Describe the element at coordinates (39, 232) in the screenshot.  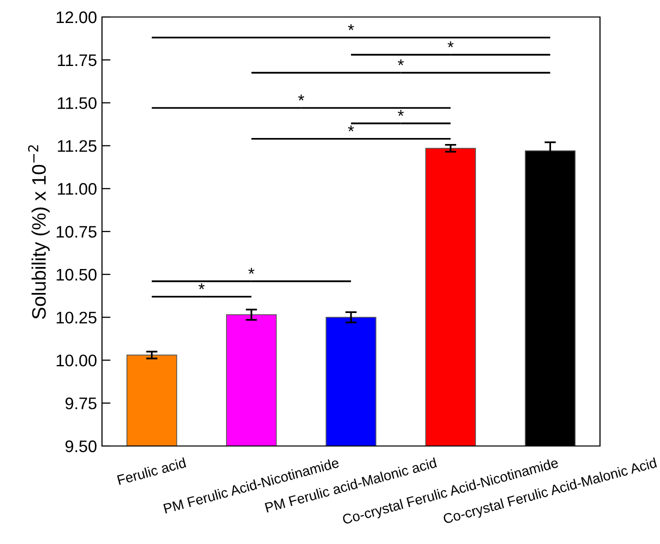
I see `y-axis-title: Solubility (%) x 10$^{−2}$` at that location.